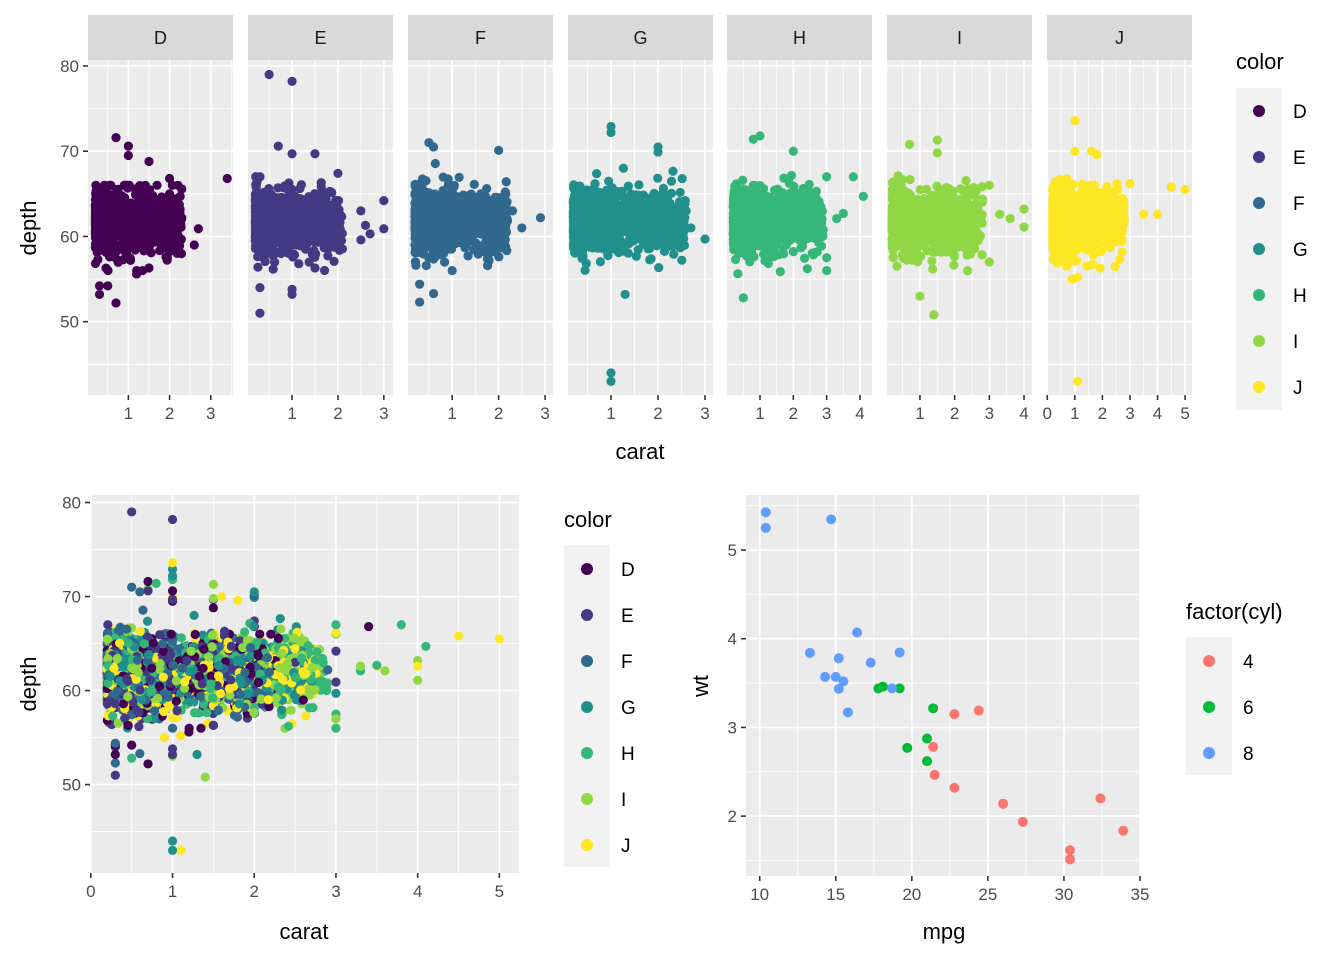 This screenshot has height=960, width=1344. I want to click on facet-E-x-tick-label: 1, so click(291, 413).